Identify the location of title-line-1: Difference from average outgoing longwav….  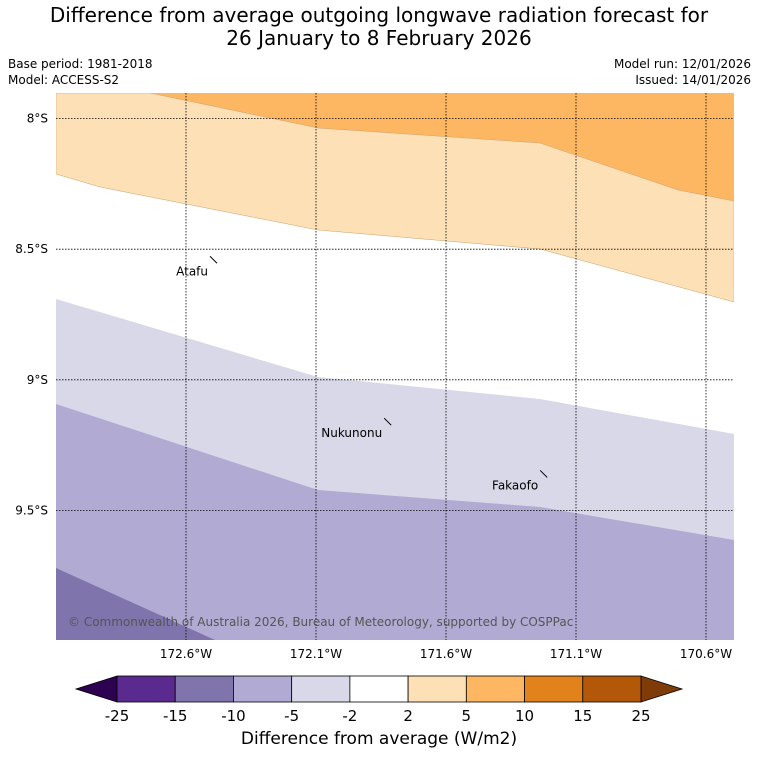
(379, 15).